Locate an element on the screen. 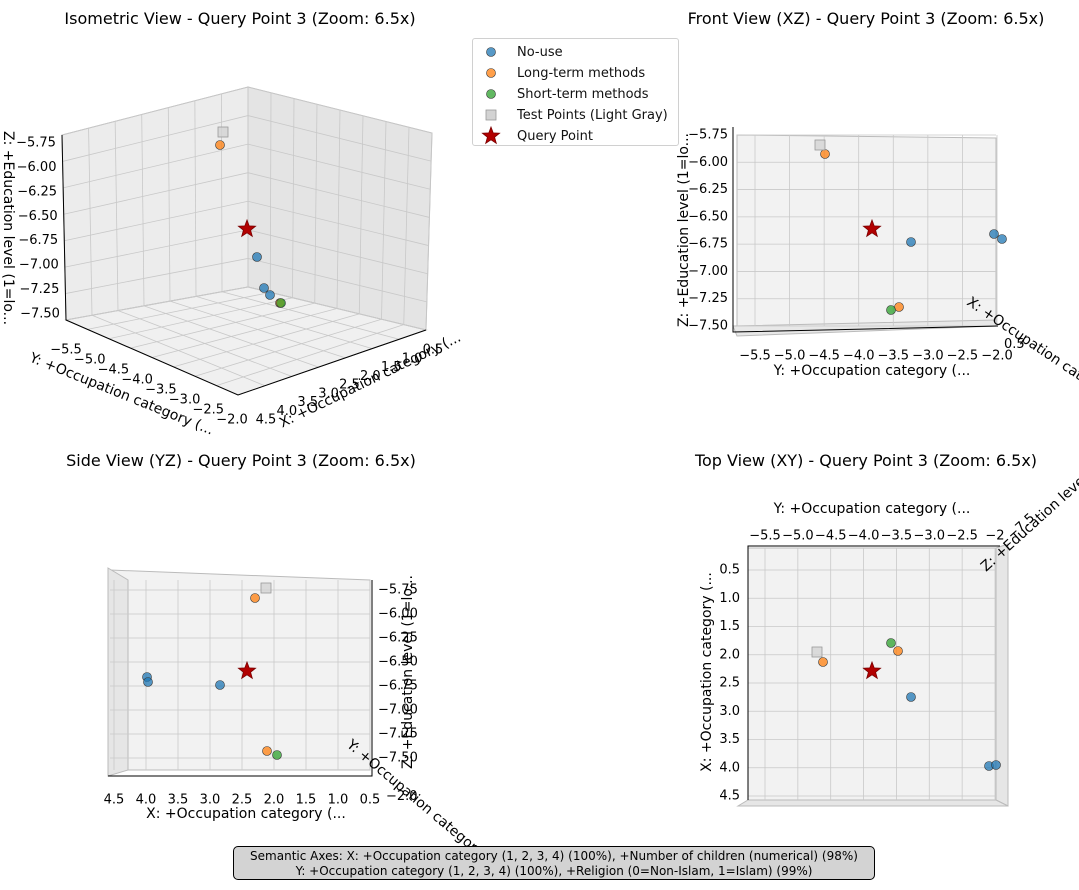 The height and width of the screenshot is (890, 1079). legend-label: Short-term methods is located at coordinates (583, 94).